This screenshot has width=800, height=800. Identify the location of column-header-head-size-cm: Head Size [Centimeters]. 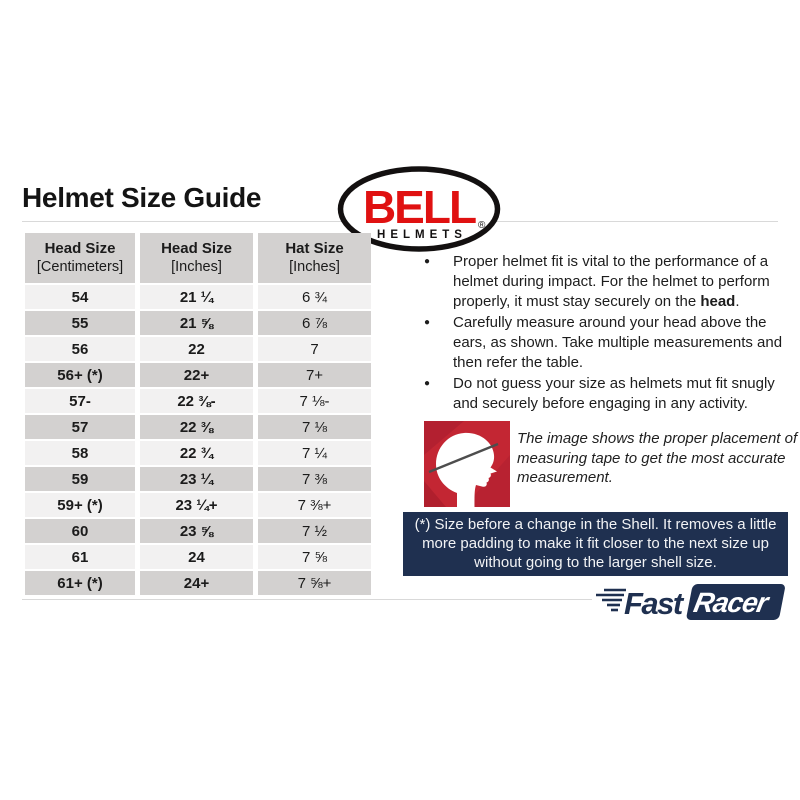
(80, 258).